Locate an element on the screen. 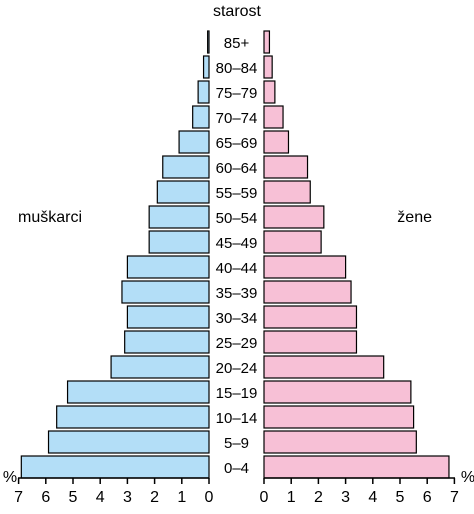 The height and width of the screenshot is (514, 474). left-series-label: muškarci is located at coordinates (50, 217).